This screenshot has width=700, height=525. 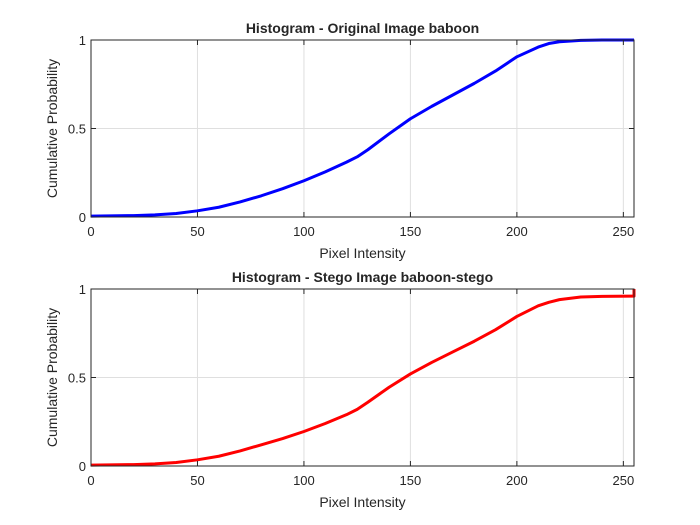 What do you see at coordinates (362, 277) in the screenshot?
I see `chart-title: Histogram - Stego Image baboon-stego` at bounding box center [362, 277].